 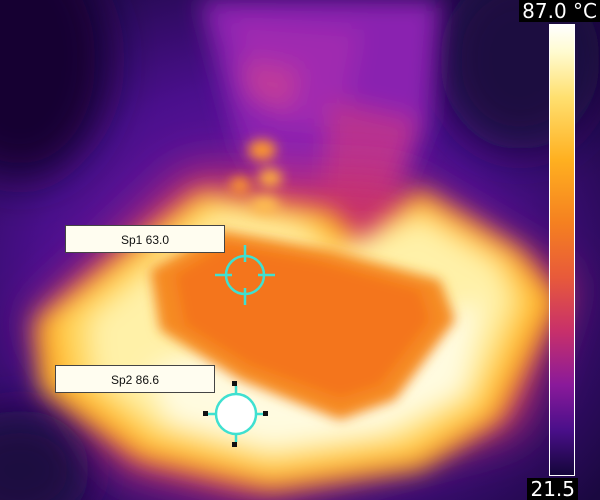 I want to click on hot-components, so click(x=256, y=176).